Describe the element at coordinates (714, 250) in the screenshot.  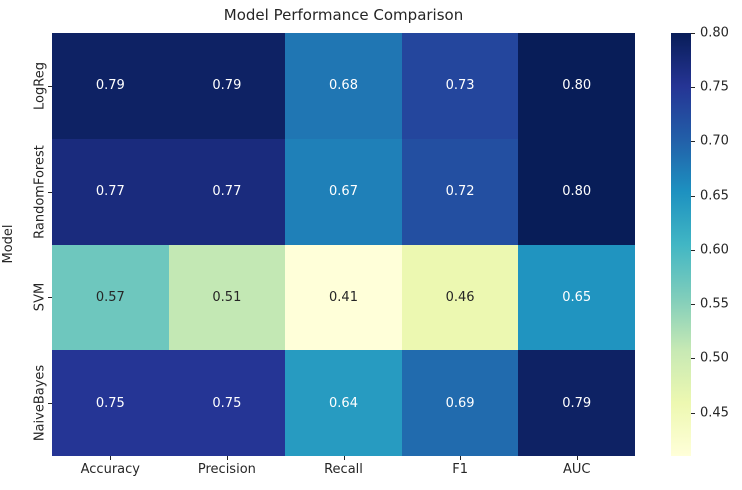
I see `colorbar-tick-label: 0.60` at that location.